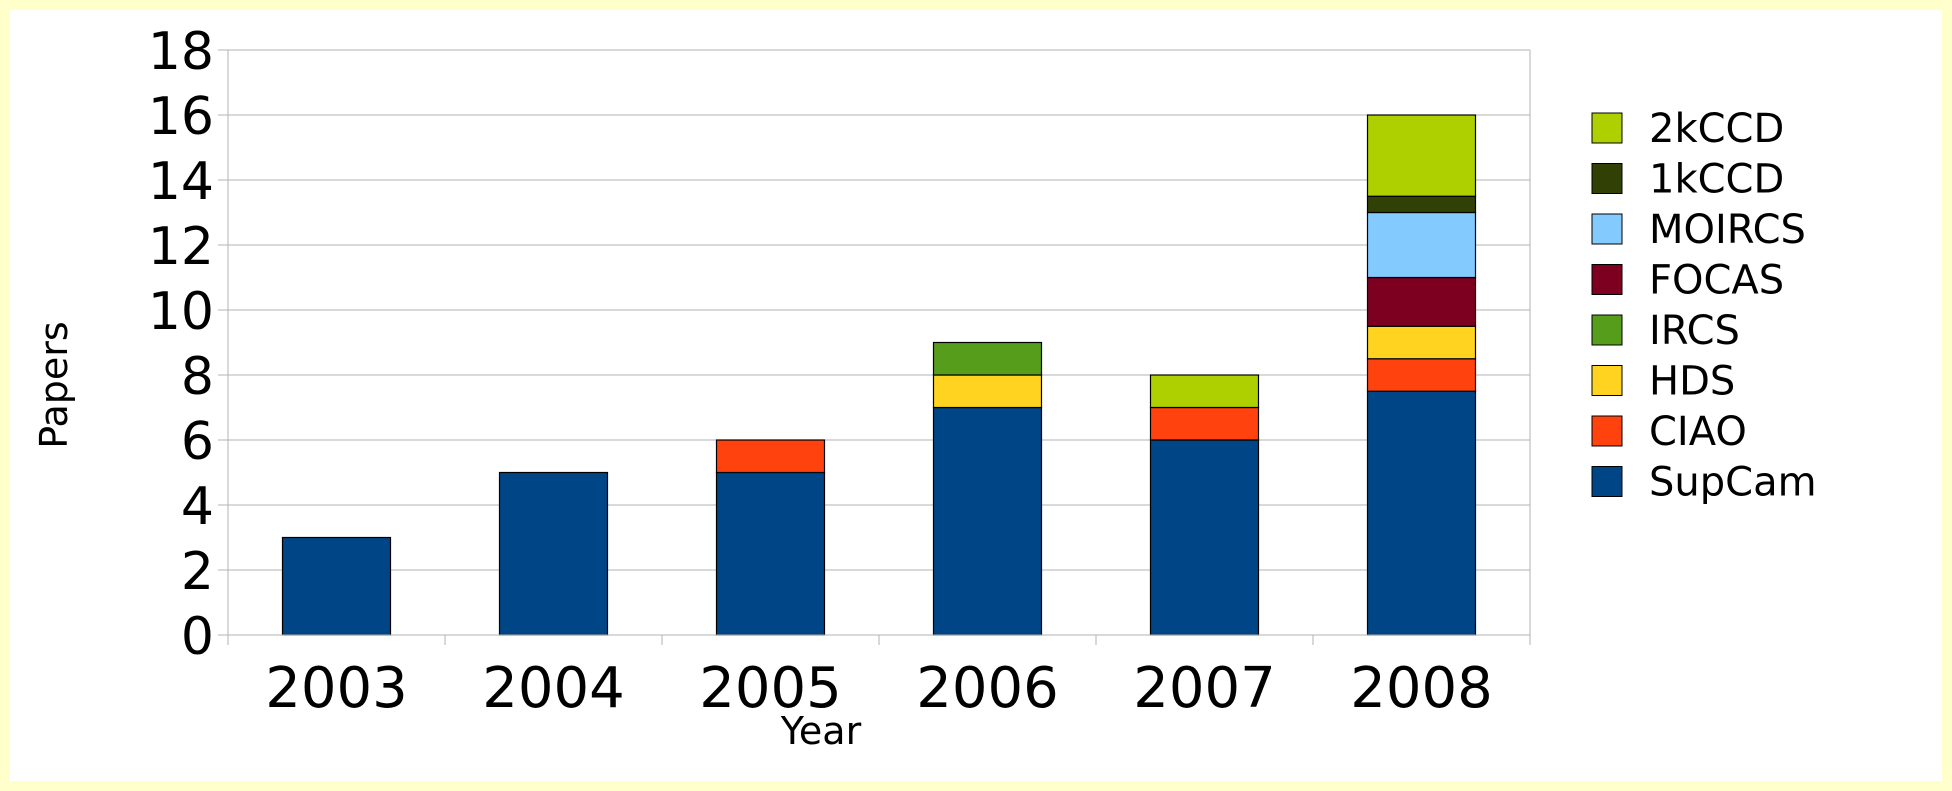 The image size is (1952, 791). Describe the element at coordinates (1727, 230) in the screenshot. I see `legend-label: MOIRCS` at that location.